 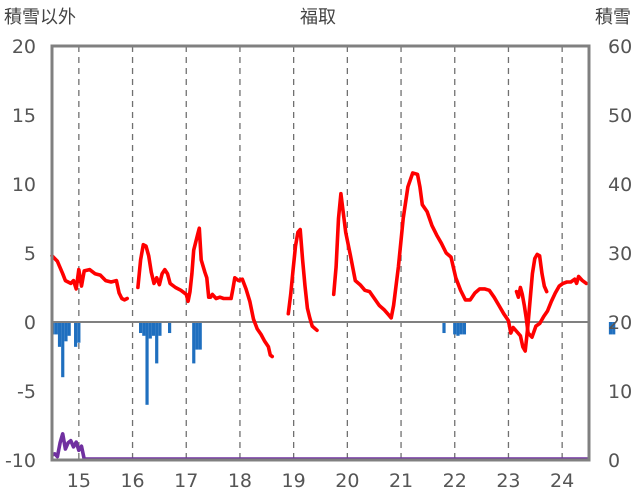 What do you see at coordinates (333, 363) in the screenshot?
I see `bar-series` at bounding box center [333, 363].